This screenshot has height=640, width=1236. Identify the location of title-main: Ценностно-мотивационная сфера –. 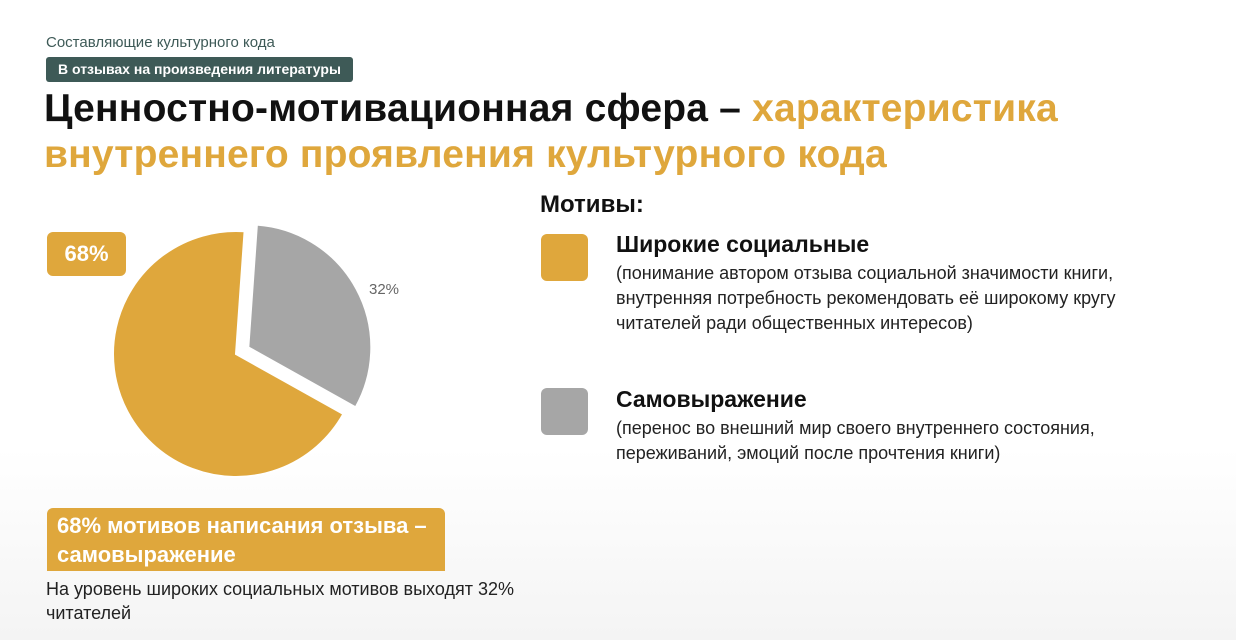
(398, 108).